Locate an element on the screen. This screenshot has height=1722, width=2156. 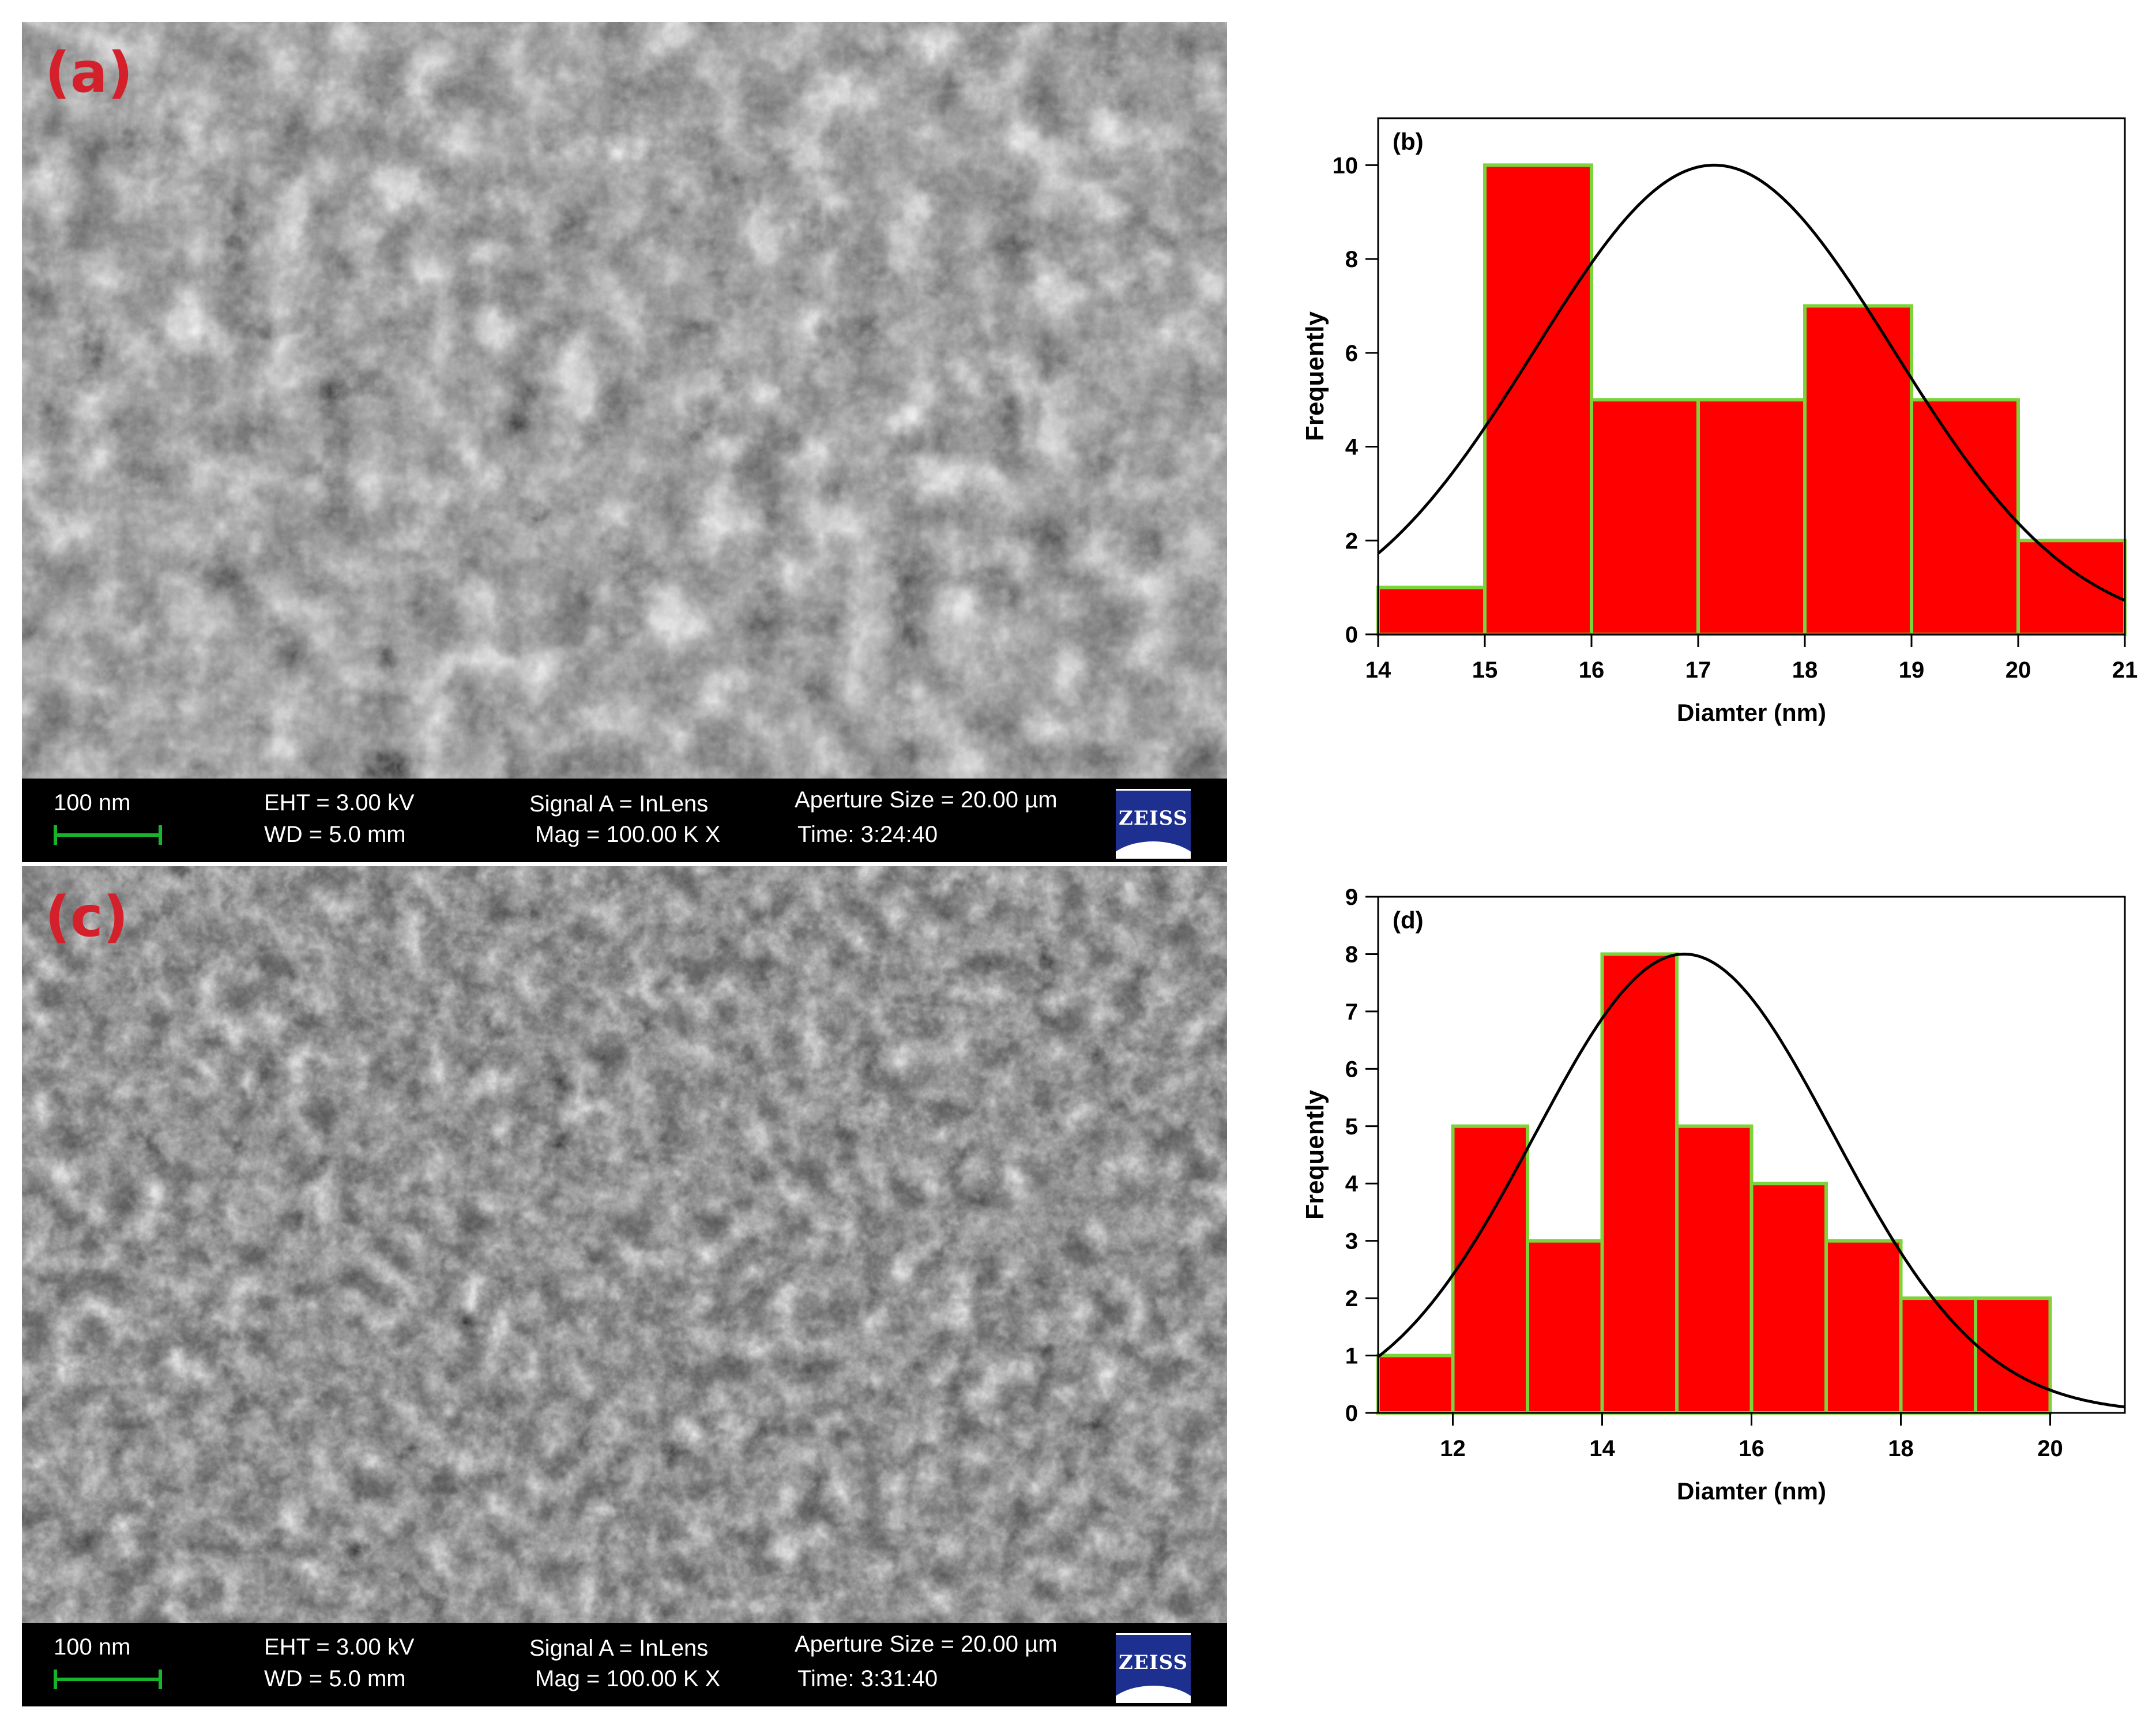
y-tick-label: 1 is located at coordinates (1351, 1357).